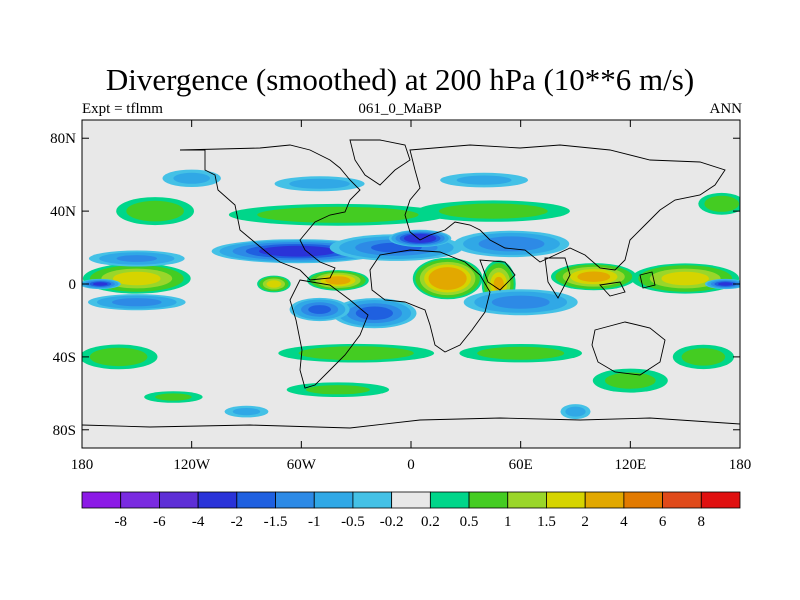 The width and height of the screenshot is (800, 600). I want to click on colorbar-label-9: 0.5, so click(469, 522).